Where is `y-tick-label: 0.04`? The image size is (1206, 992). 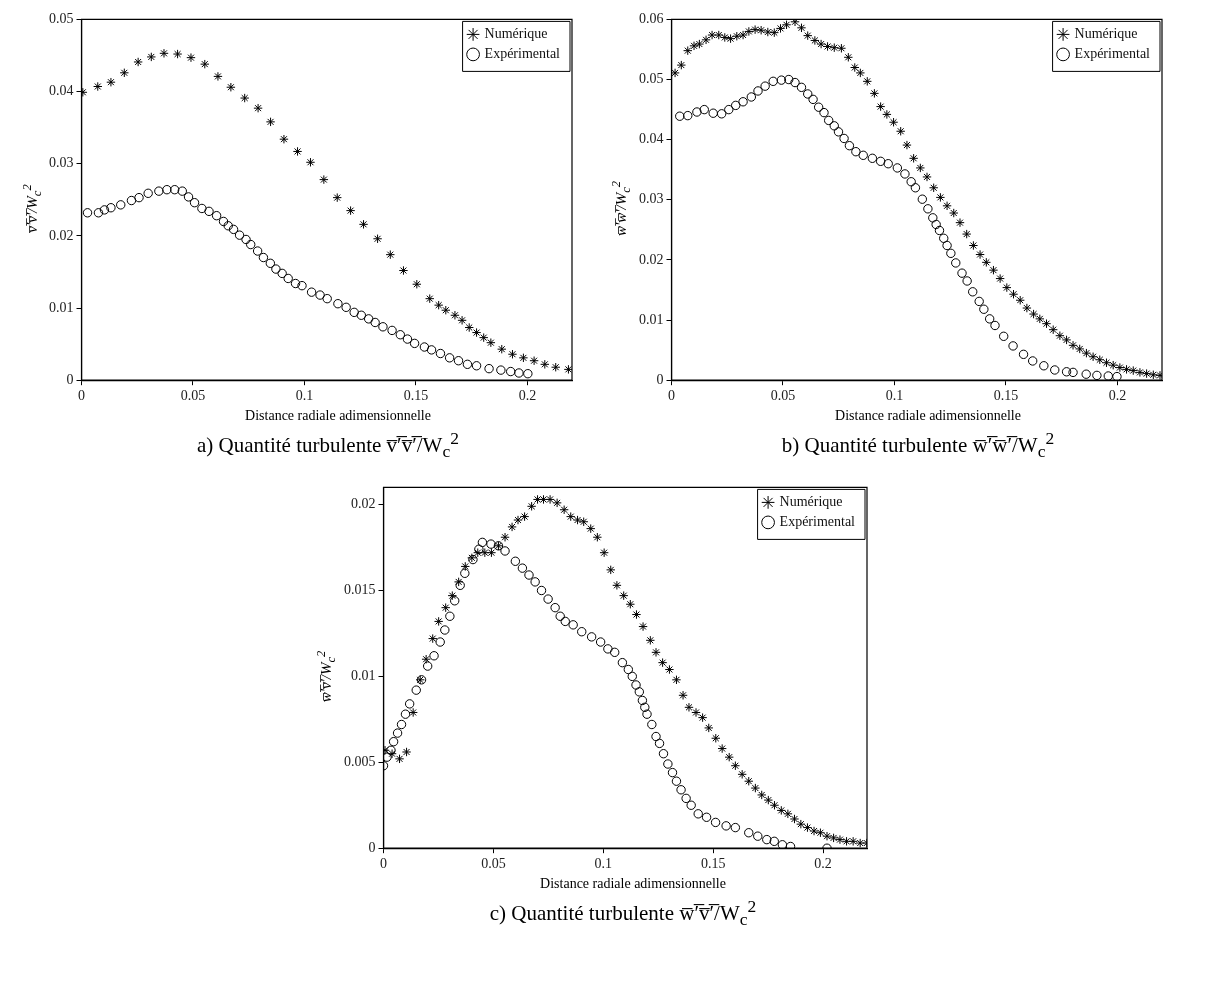 y-tick-label: 0.04 is located at coordinates (61, 91).